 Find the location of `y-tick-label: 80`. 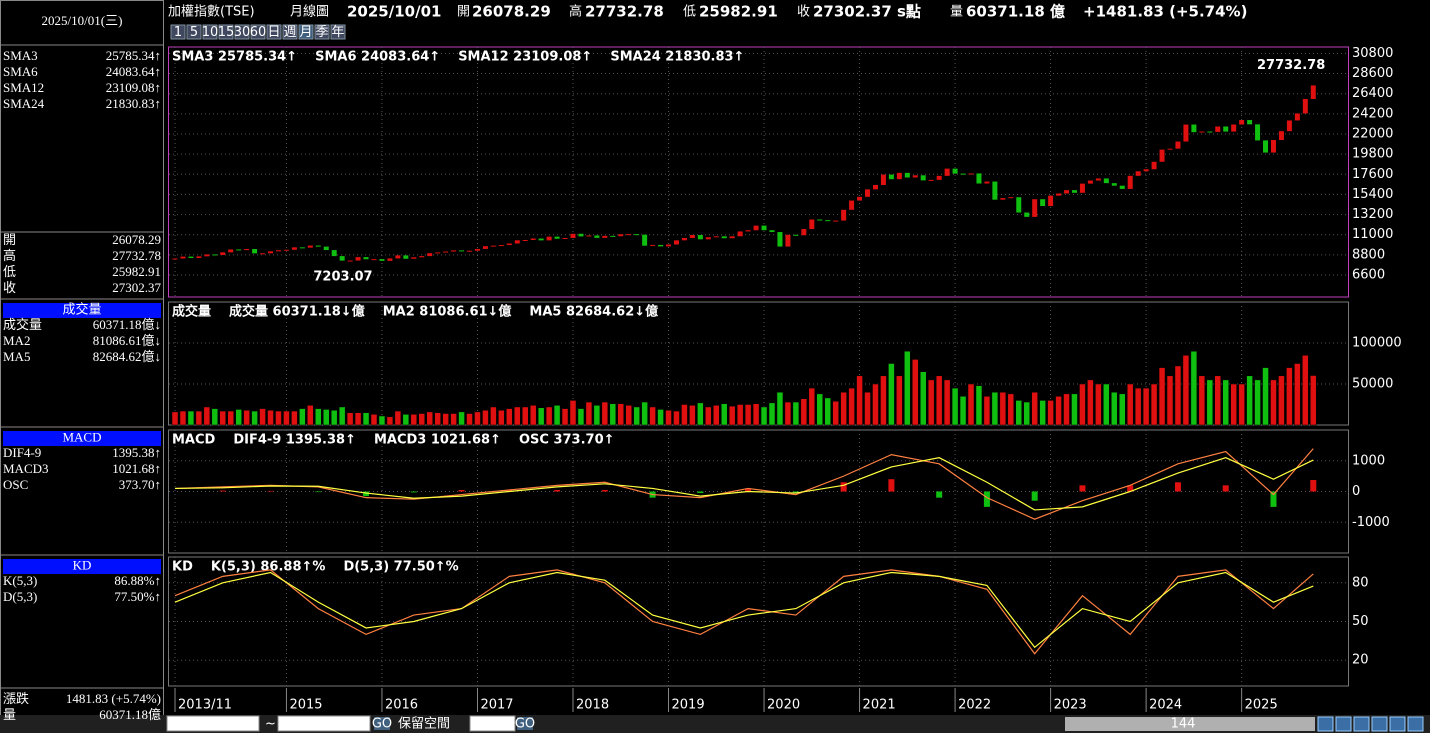

y-tick-label: 80 is located at coordinates (1360, 582).